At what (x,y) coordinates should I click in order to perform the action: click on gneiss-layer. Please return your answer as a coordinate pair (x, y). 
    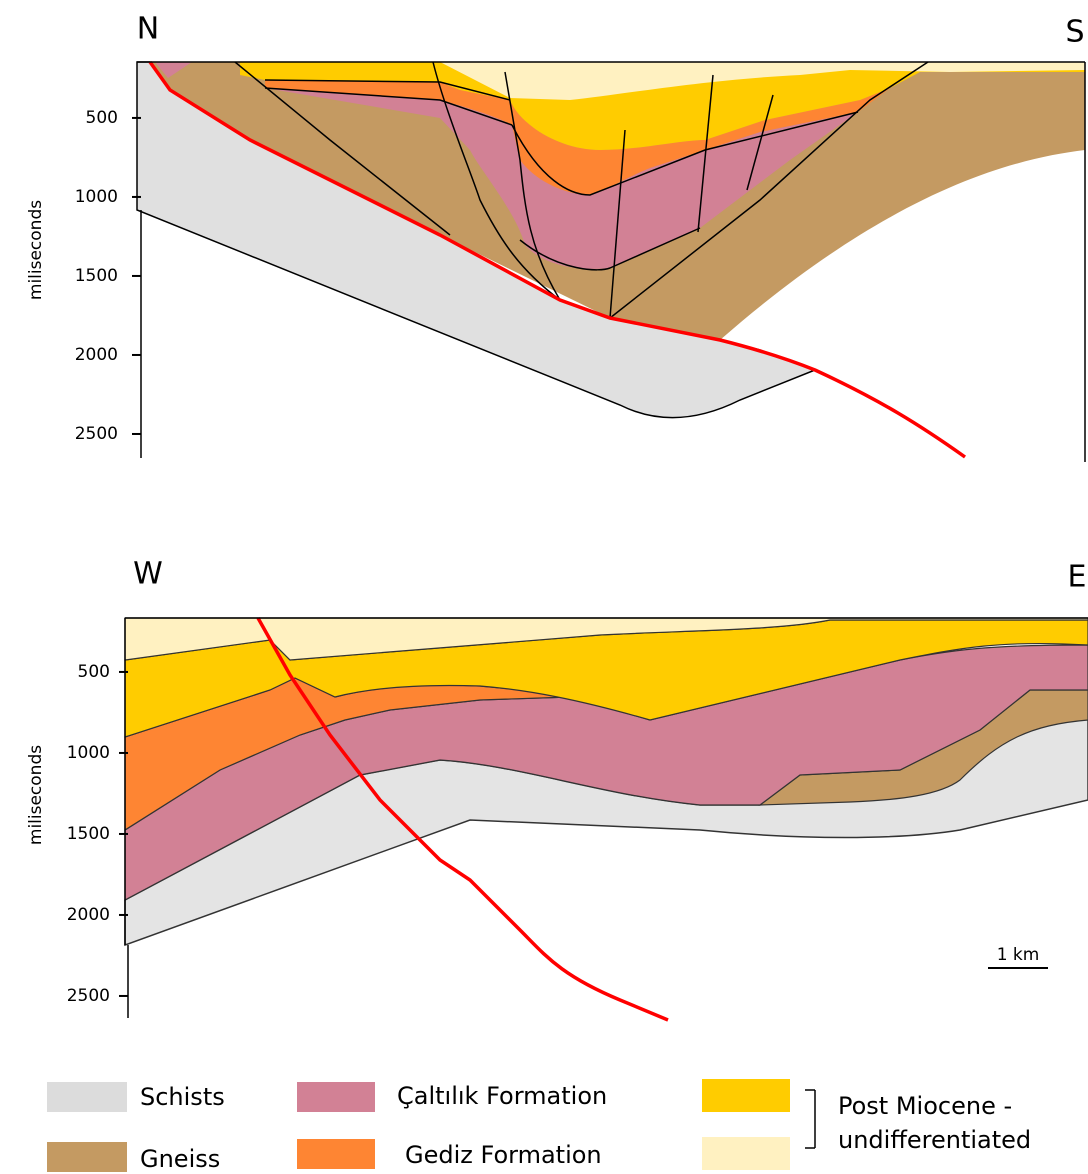
    Looking at the image, I should click on (923, 747).